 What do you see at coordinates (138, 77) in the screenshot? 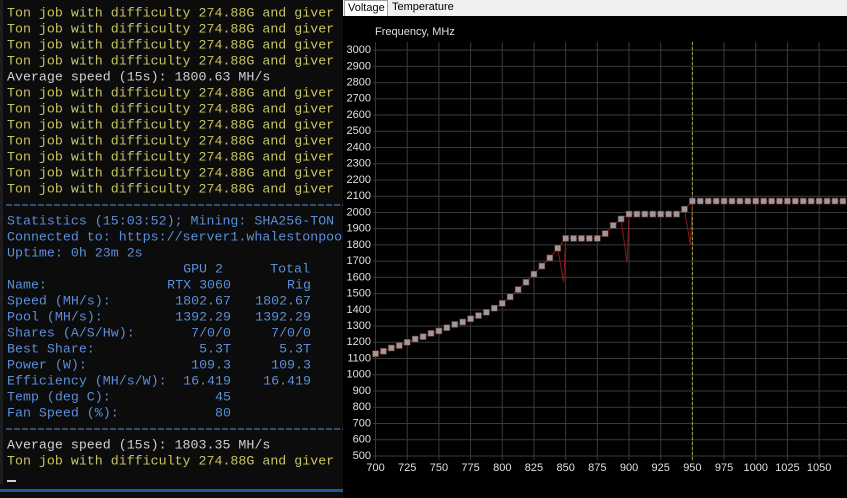
I see `log-line: Average speed (15s): 1800.63 MH/s` at bounding box center [138, 77].